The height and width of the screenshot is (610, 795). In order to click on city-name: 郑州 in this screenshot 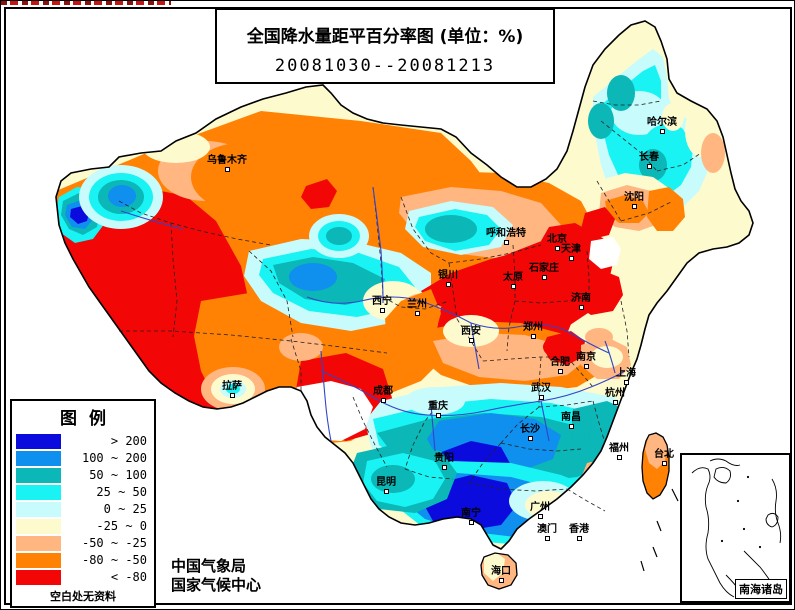, I will do `click(533, 327)`.